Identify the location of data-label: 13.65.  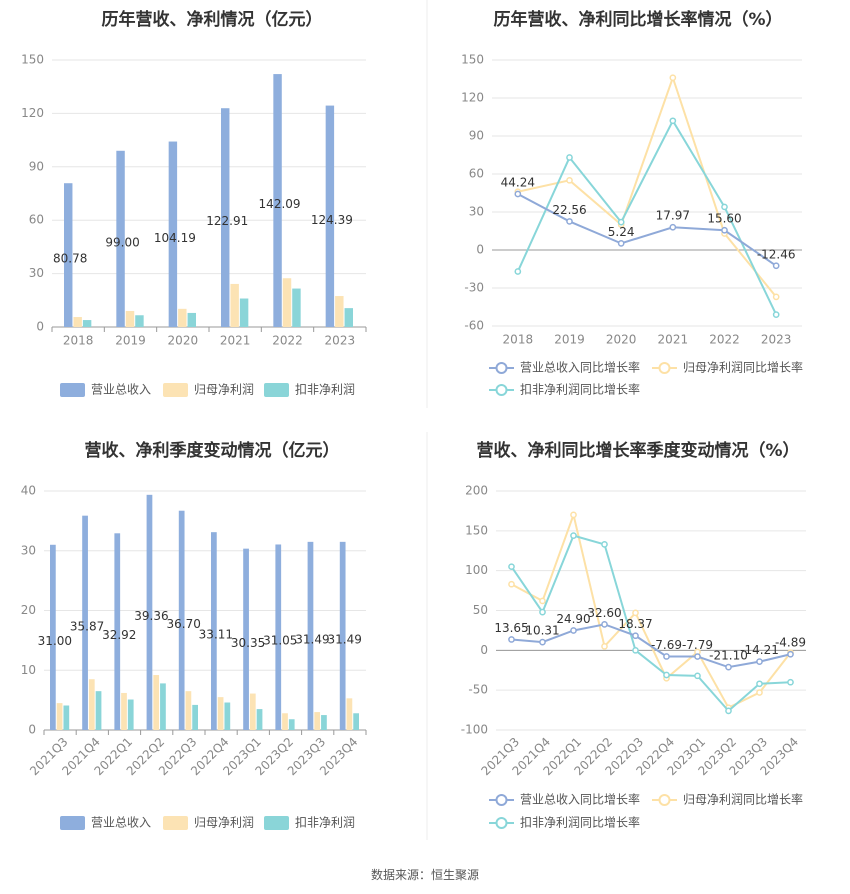
(511, 628).